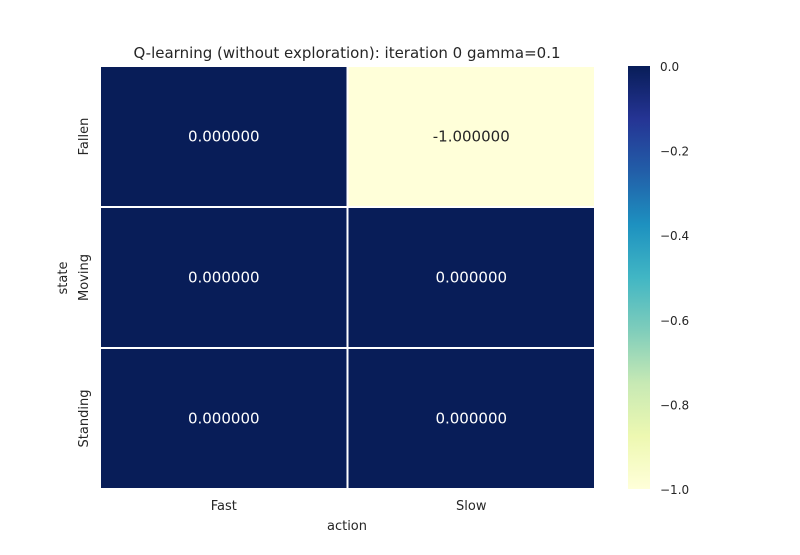 Image resolution: width=800 pixels, height=555 pixels. I want to click on colorbar-tick-label: −0.6, so click(674, 321).